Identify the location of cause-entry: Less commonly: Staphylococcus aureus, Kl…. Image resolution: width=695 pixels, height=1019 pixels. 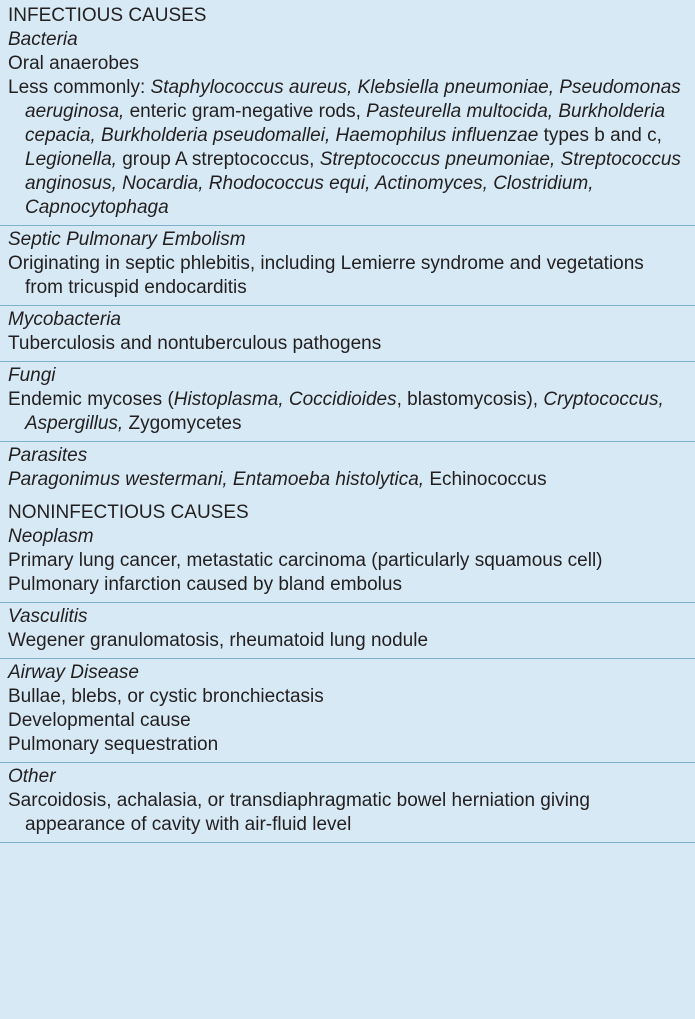
(347, 148).